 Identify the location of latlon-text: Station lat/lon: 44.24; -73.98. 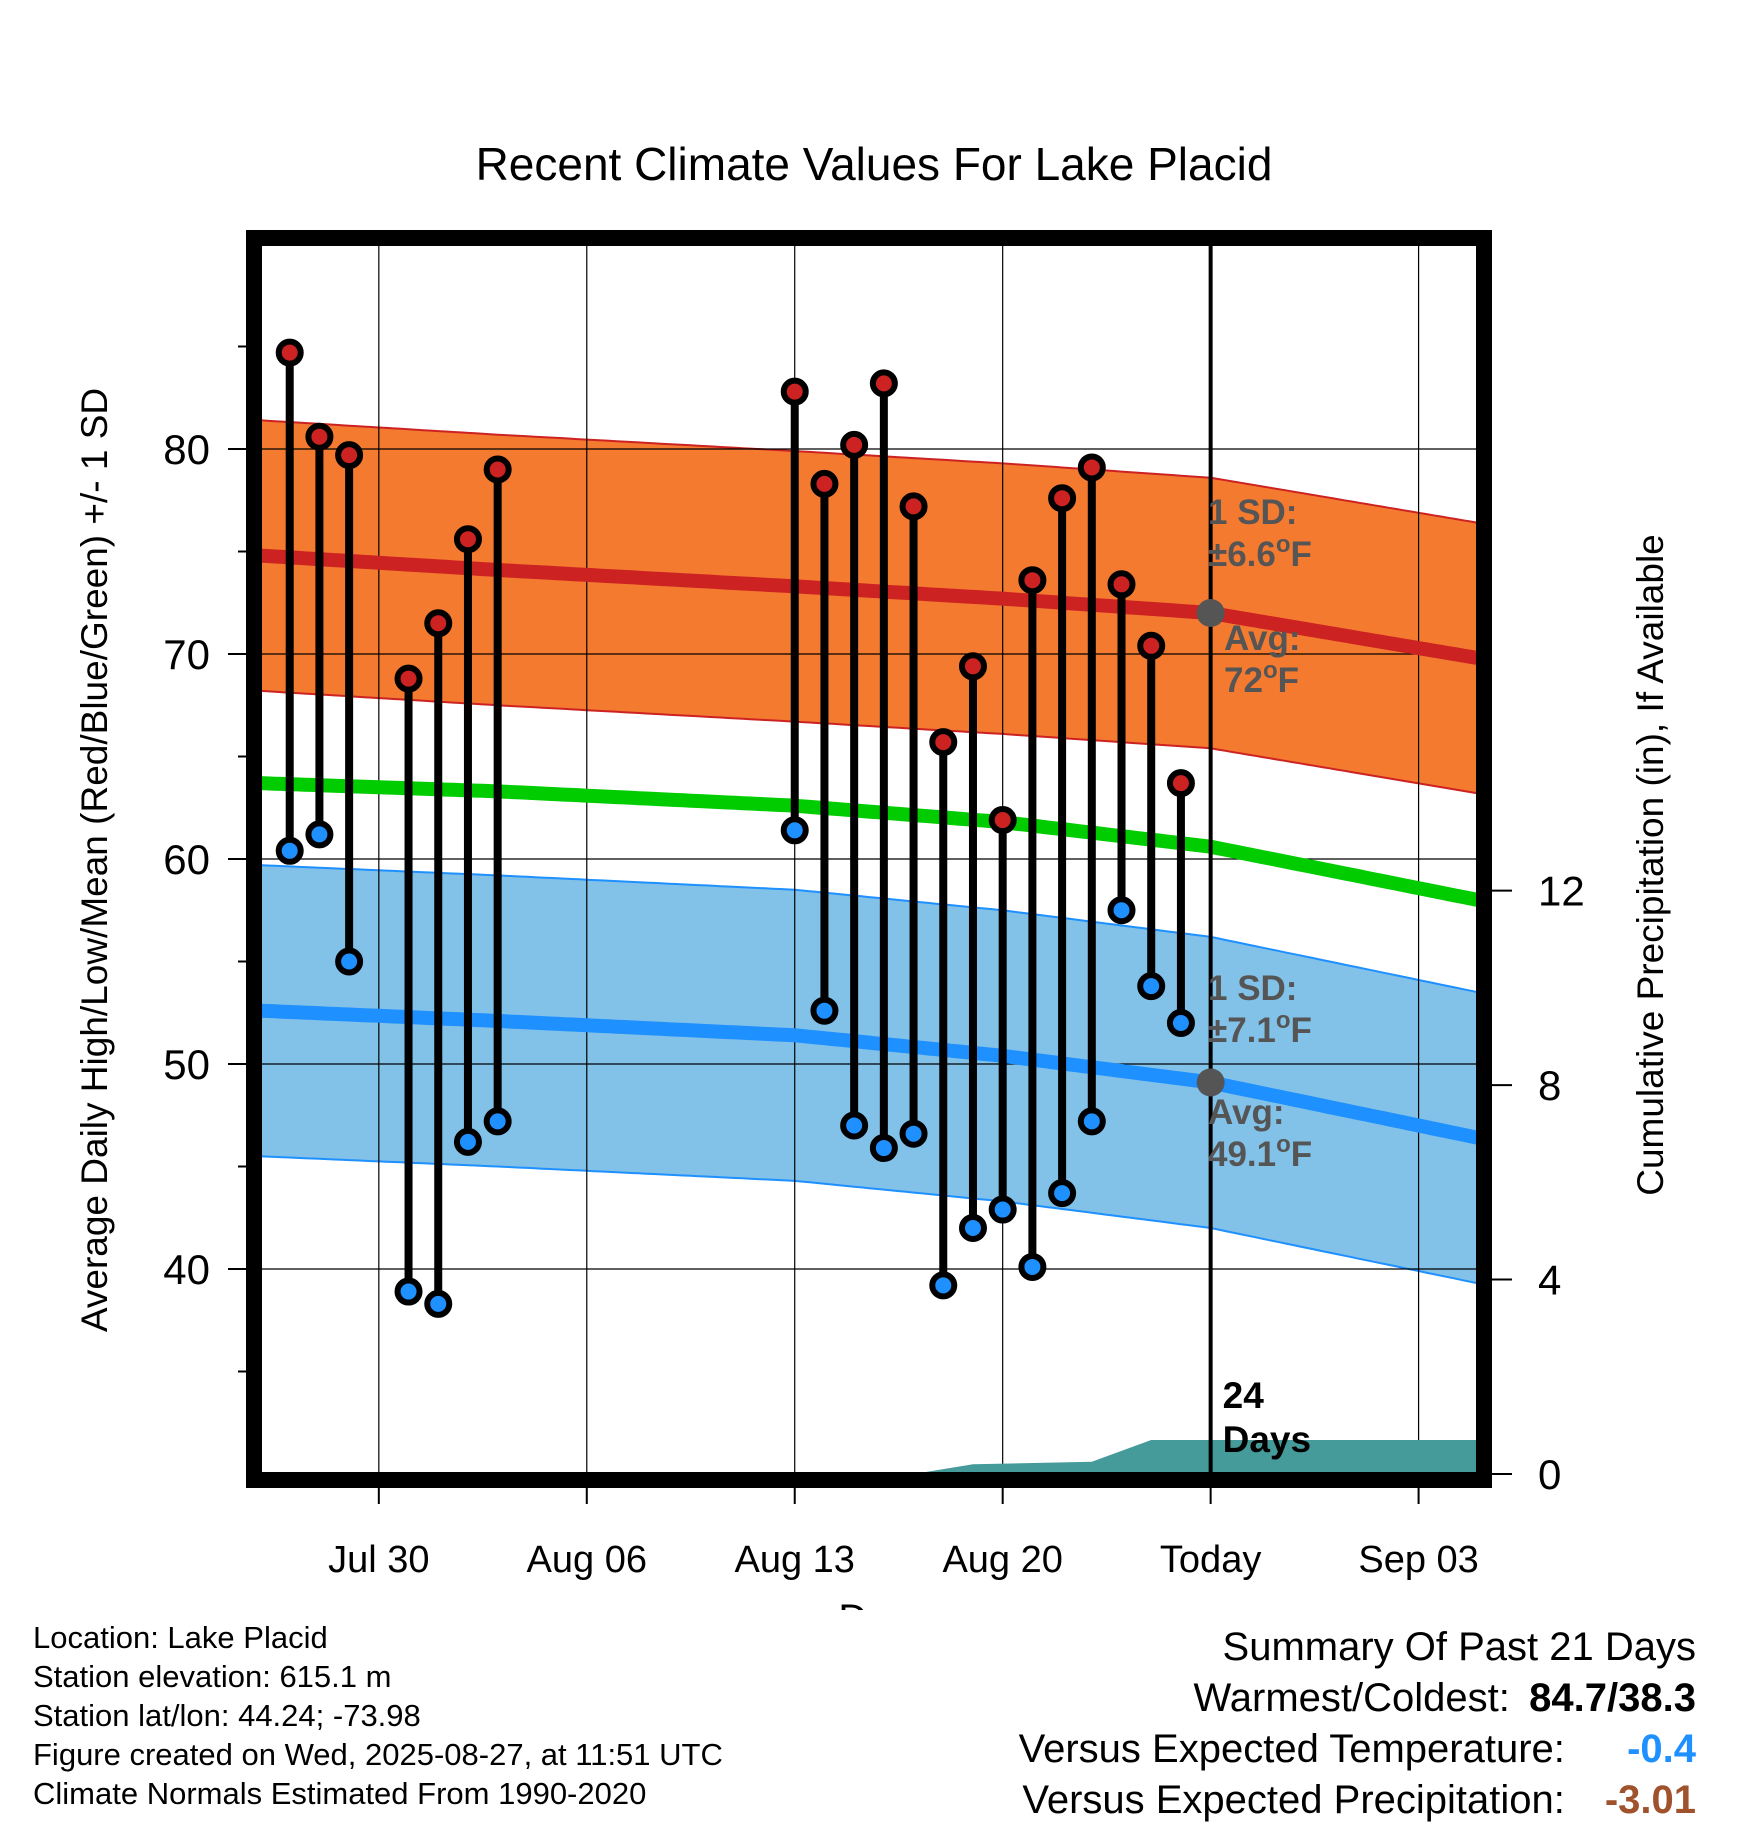
(227, 1715).